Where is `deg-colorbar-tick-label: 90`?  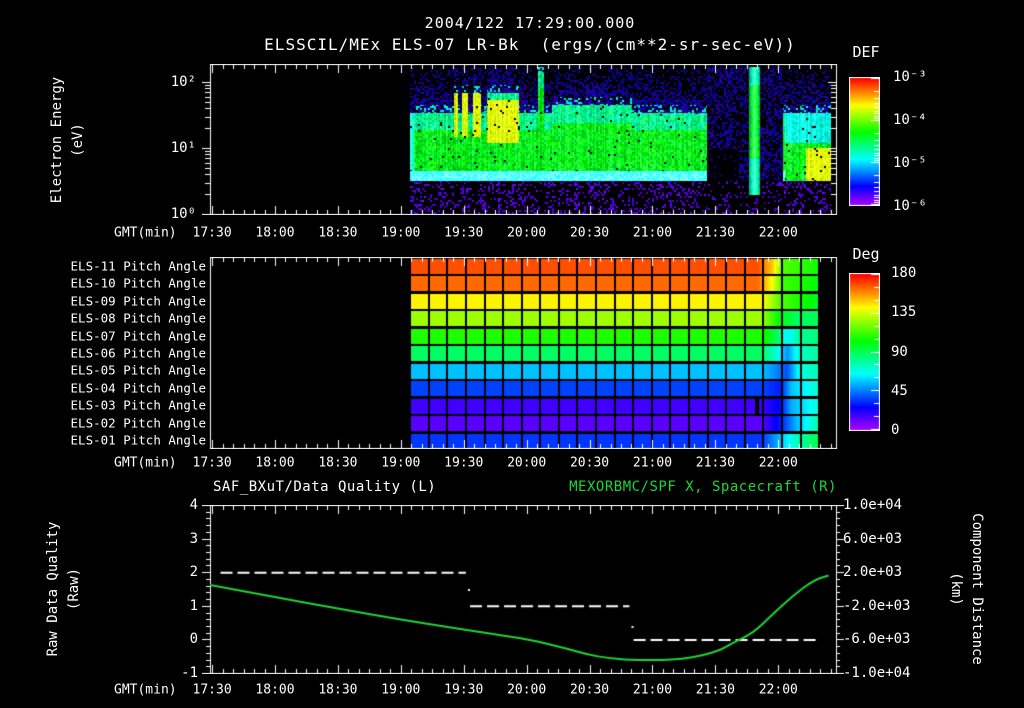
deg-colorbar-tick-label: 90 is located at coordinates (899, 351).